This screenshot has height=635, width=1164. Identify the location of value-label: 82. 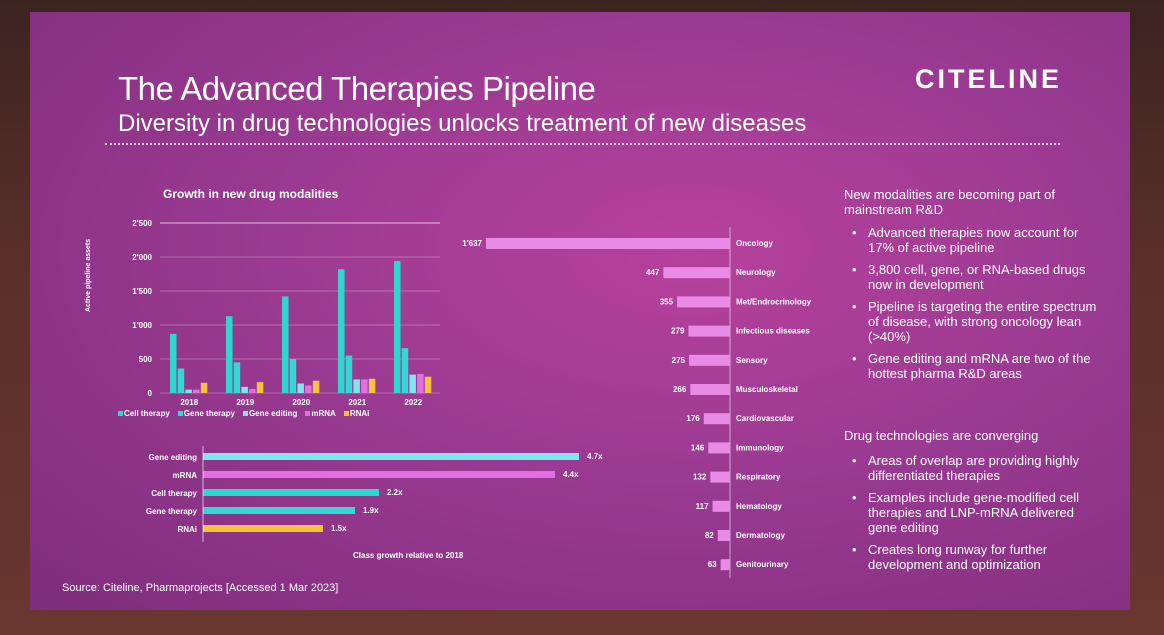
(709, 535).